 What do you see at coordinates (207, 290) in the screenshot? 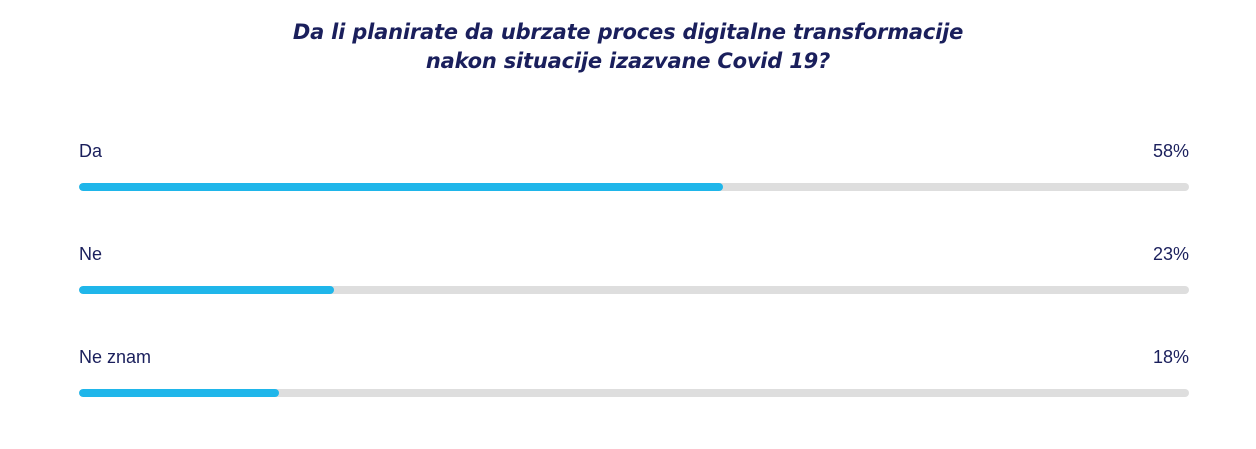
I see `bar-fill-ne` at bounding box center [207, 290].